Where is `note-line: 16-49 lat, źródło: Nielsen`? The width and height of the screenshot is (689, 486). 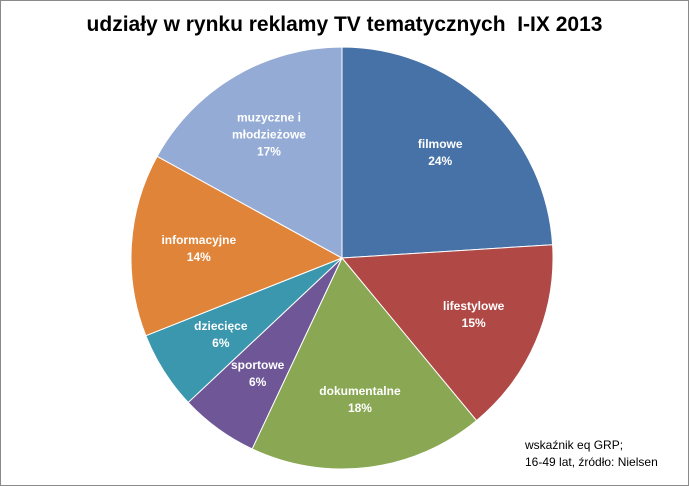 note-line: 16-49 lat, źródło: Nielsen is located at coordinates (591, 462).